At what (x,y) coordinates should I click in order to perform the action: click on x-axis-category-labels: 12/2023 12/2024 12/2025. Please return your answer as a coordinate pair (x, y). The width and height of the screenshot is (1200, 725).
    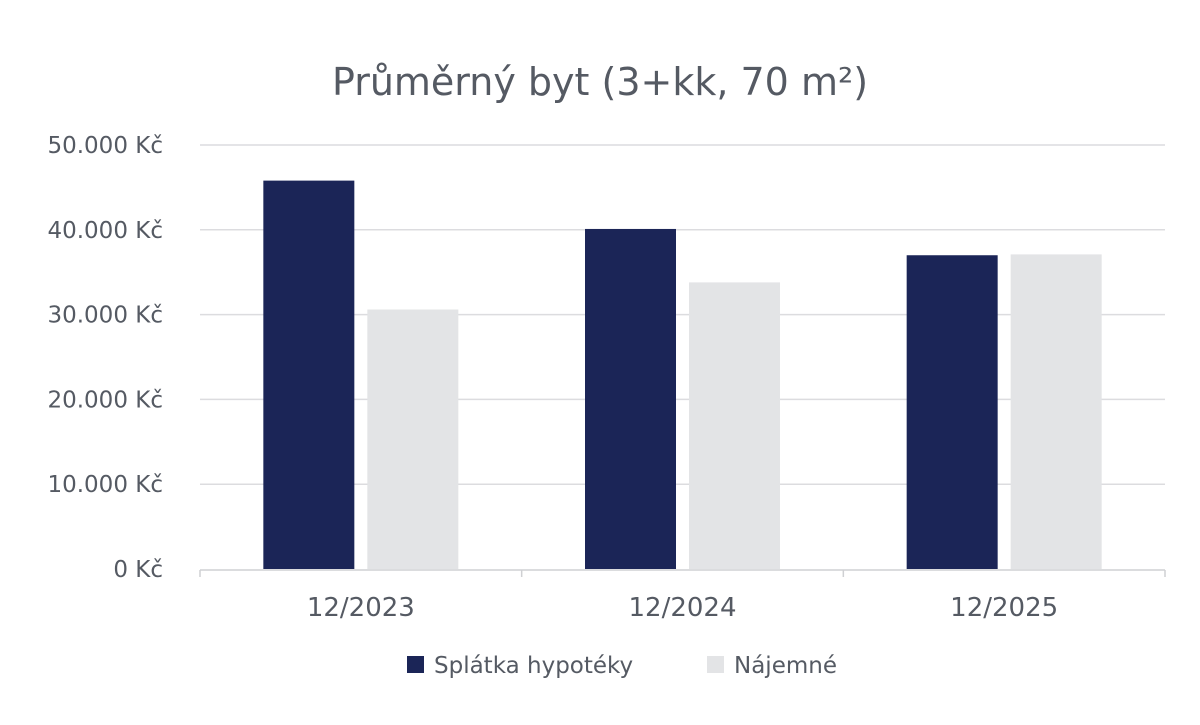
    Looking at the image, I should click on (682, 608).